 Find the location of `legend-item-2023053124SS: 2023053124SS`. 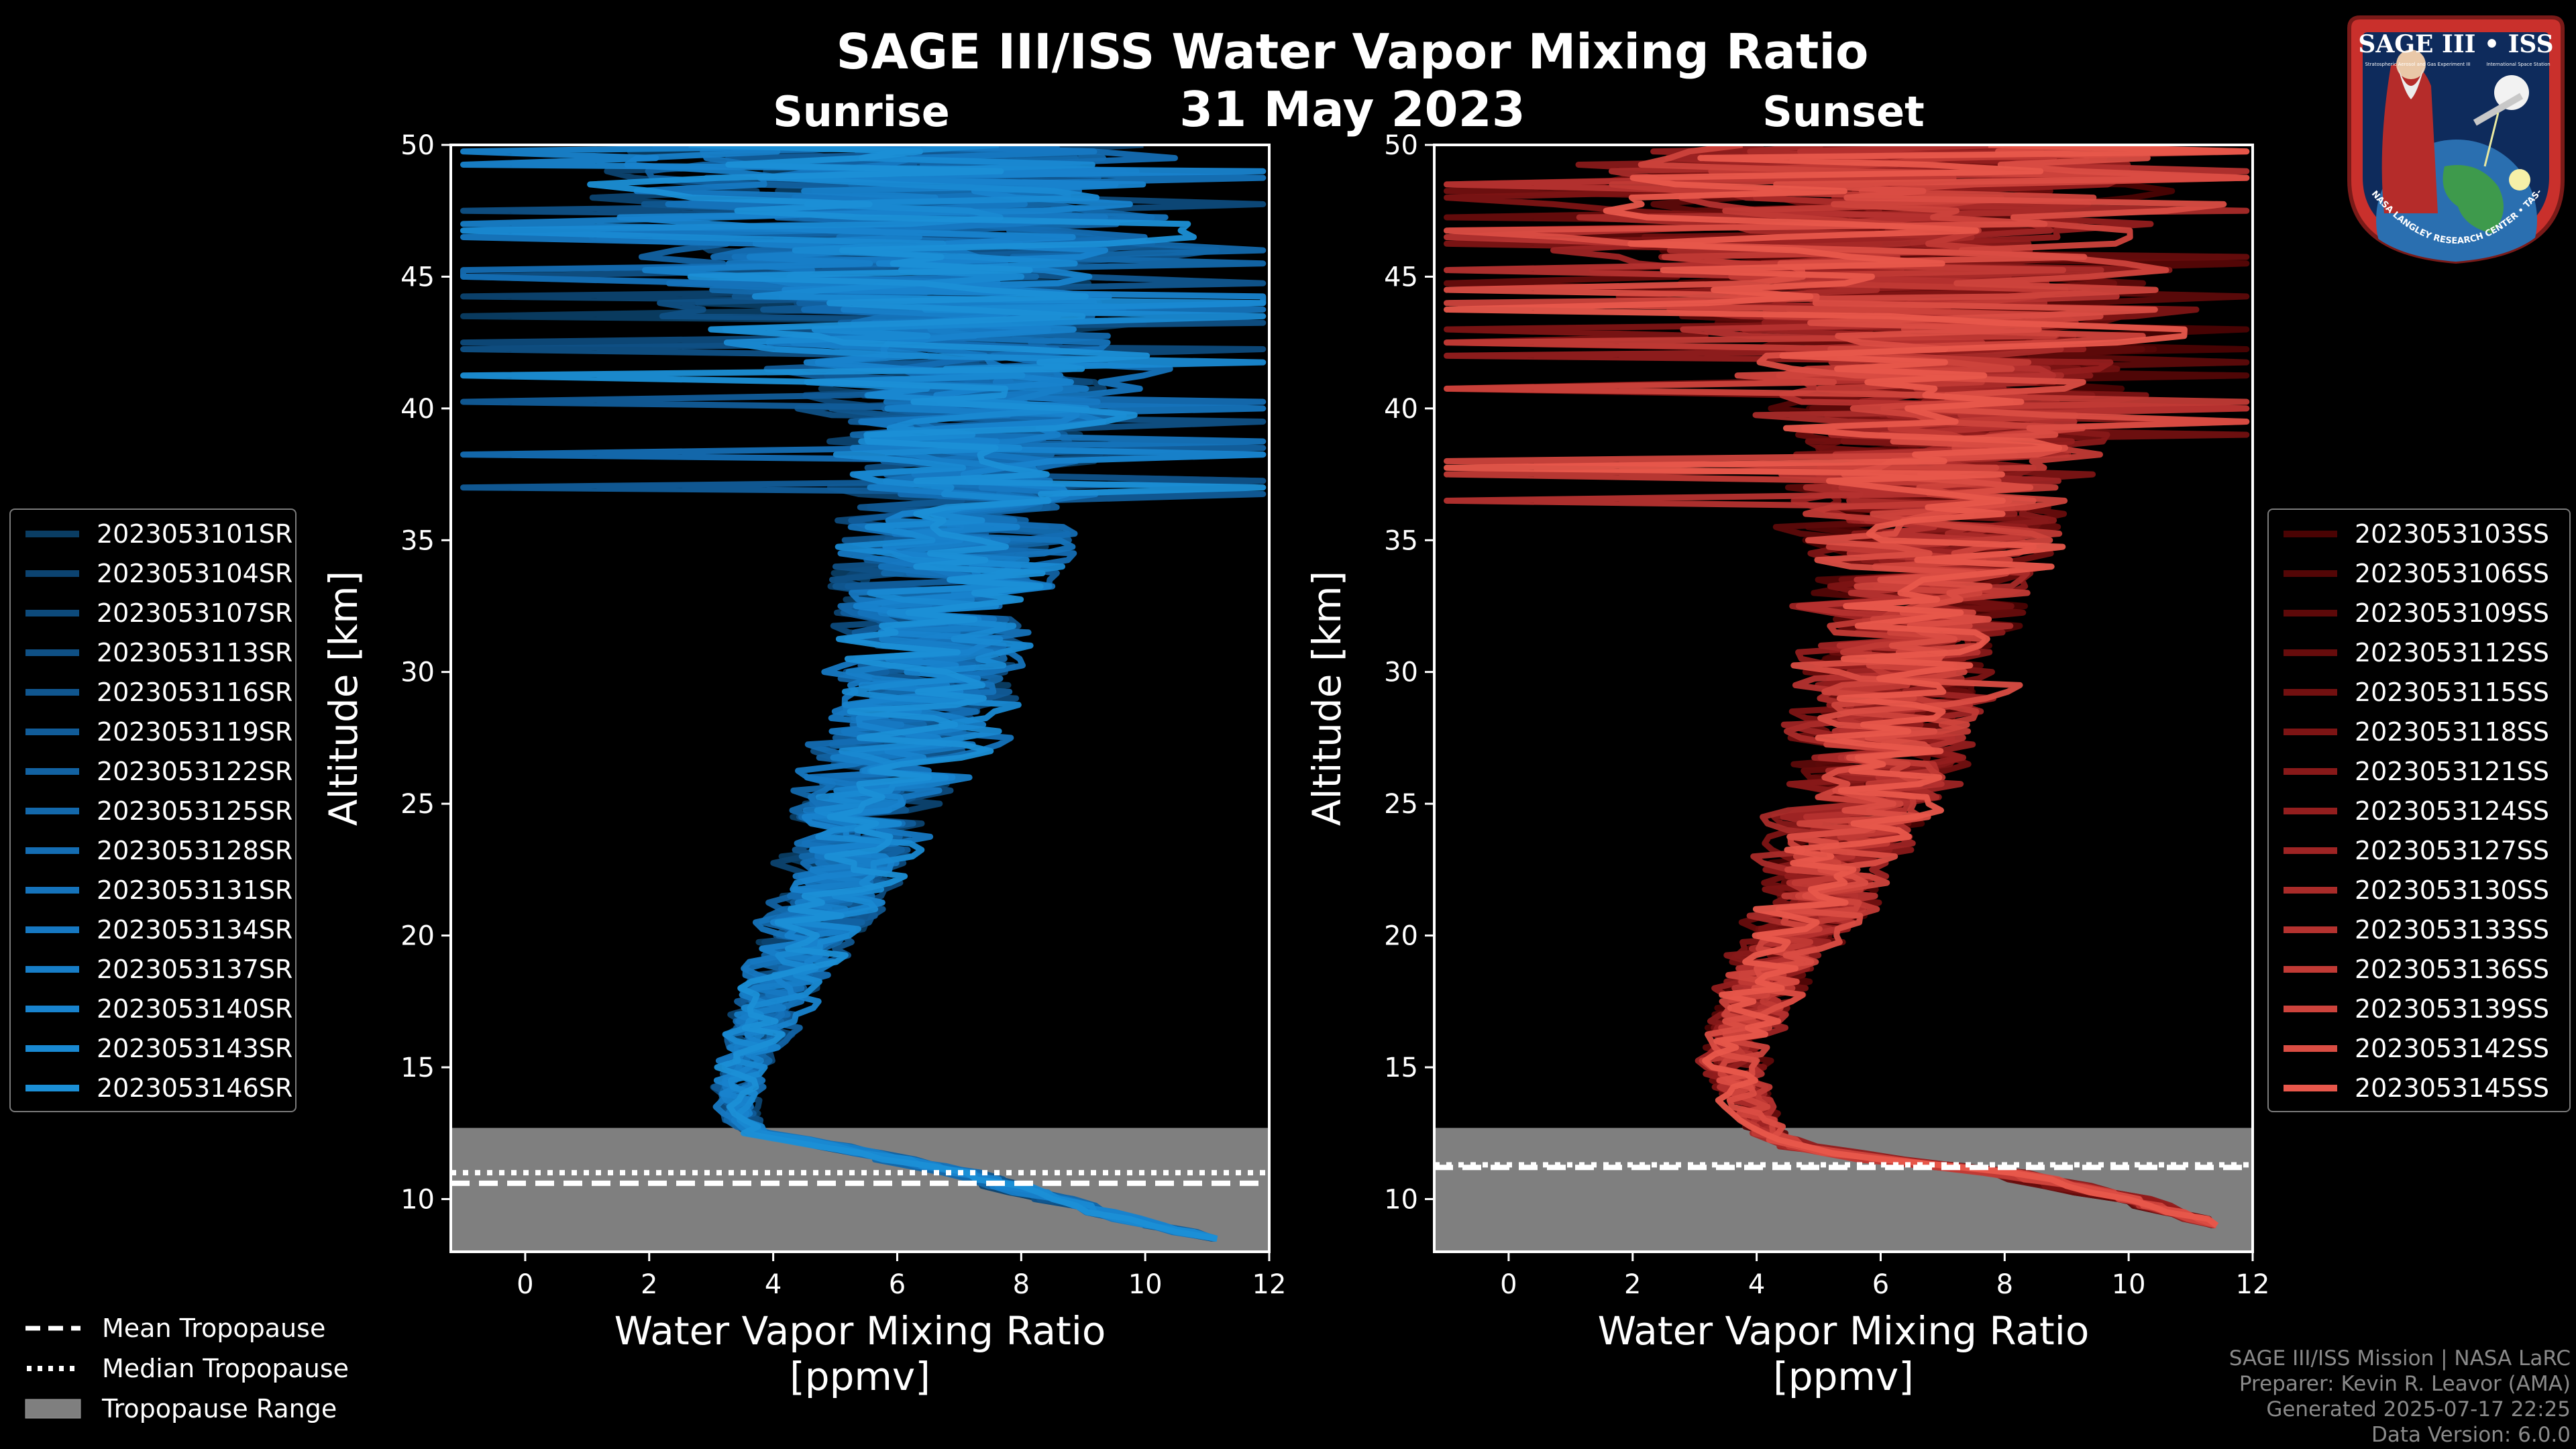

legend-item-2023053124SS: 2023053124SS is located at coordinates (2409, 811).